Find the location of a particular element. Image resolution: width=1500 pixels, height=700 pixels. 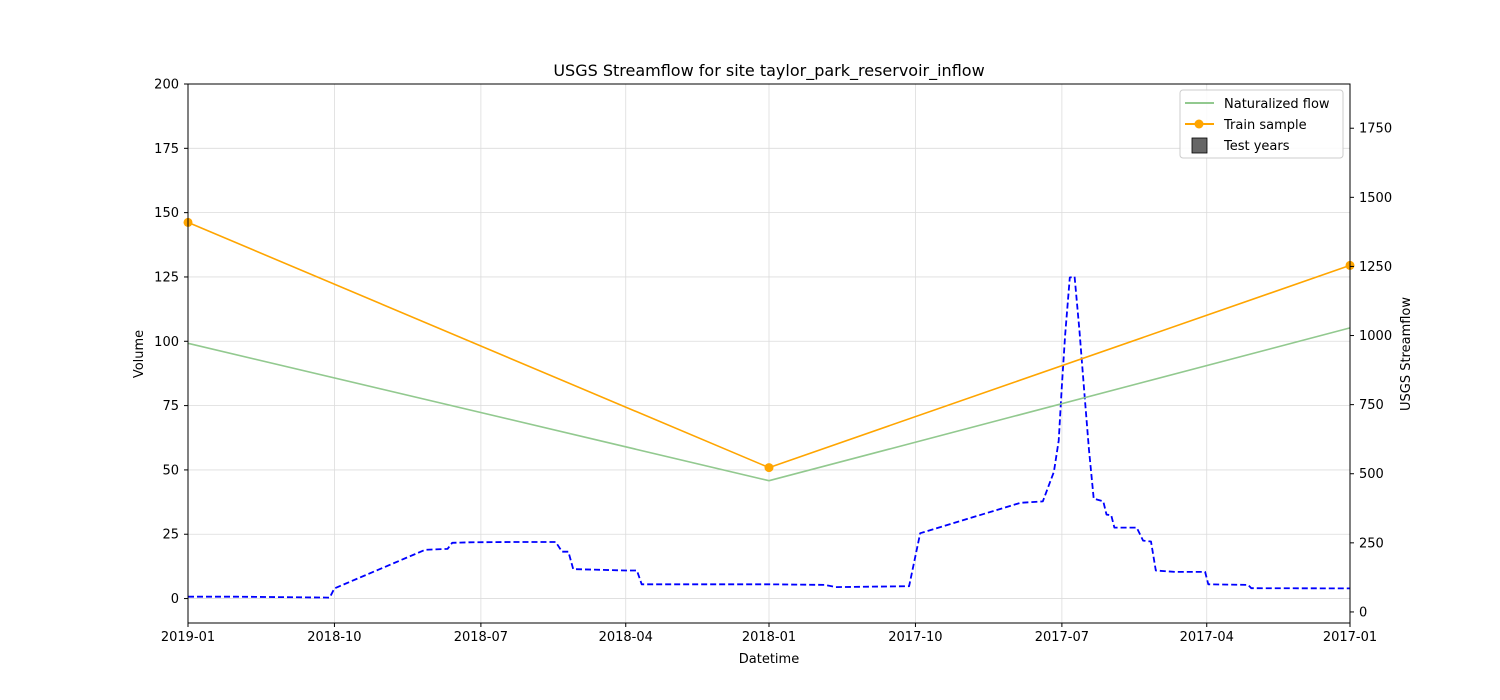

x-tick-label: 2018-10 is located at coordinates (334, 637).